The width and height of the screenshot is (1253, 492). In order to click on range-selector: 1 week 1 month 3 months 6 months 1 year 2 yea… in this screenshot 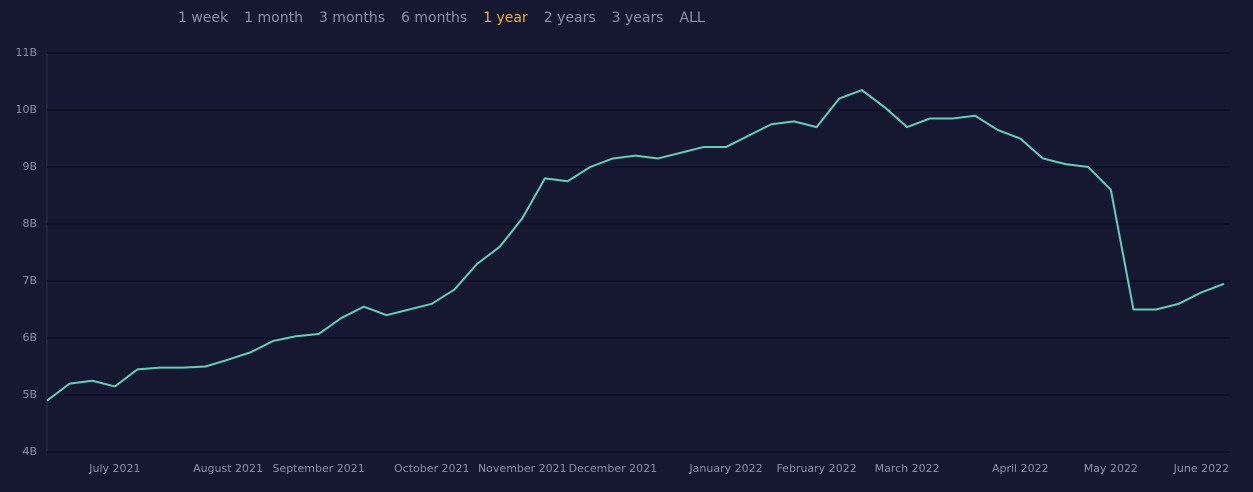, I will do `click(441, 18)`.